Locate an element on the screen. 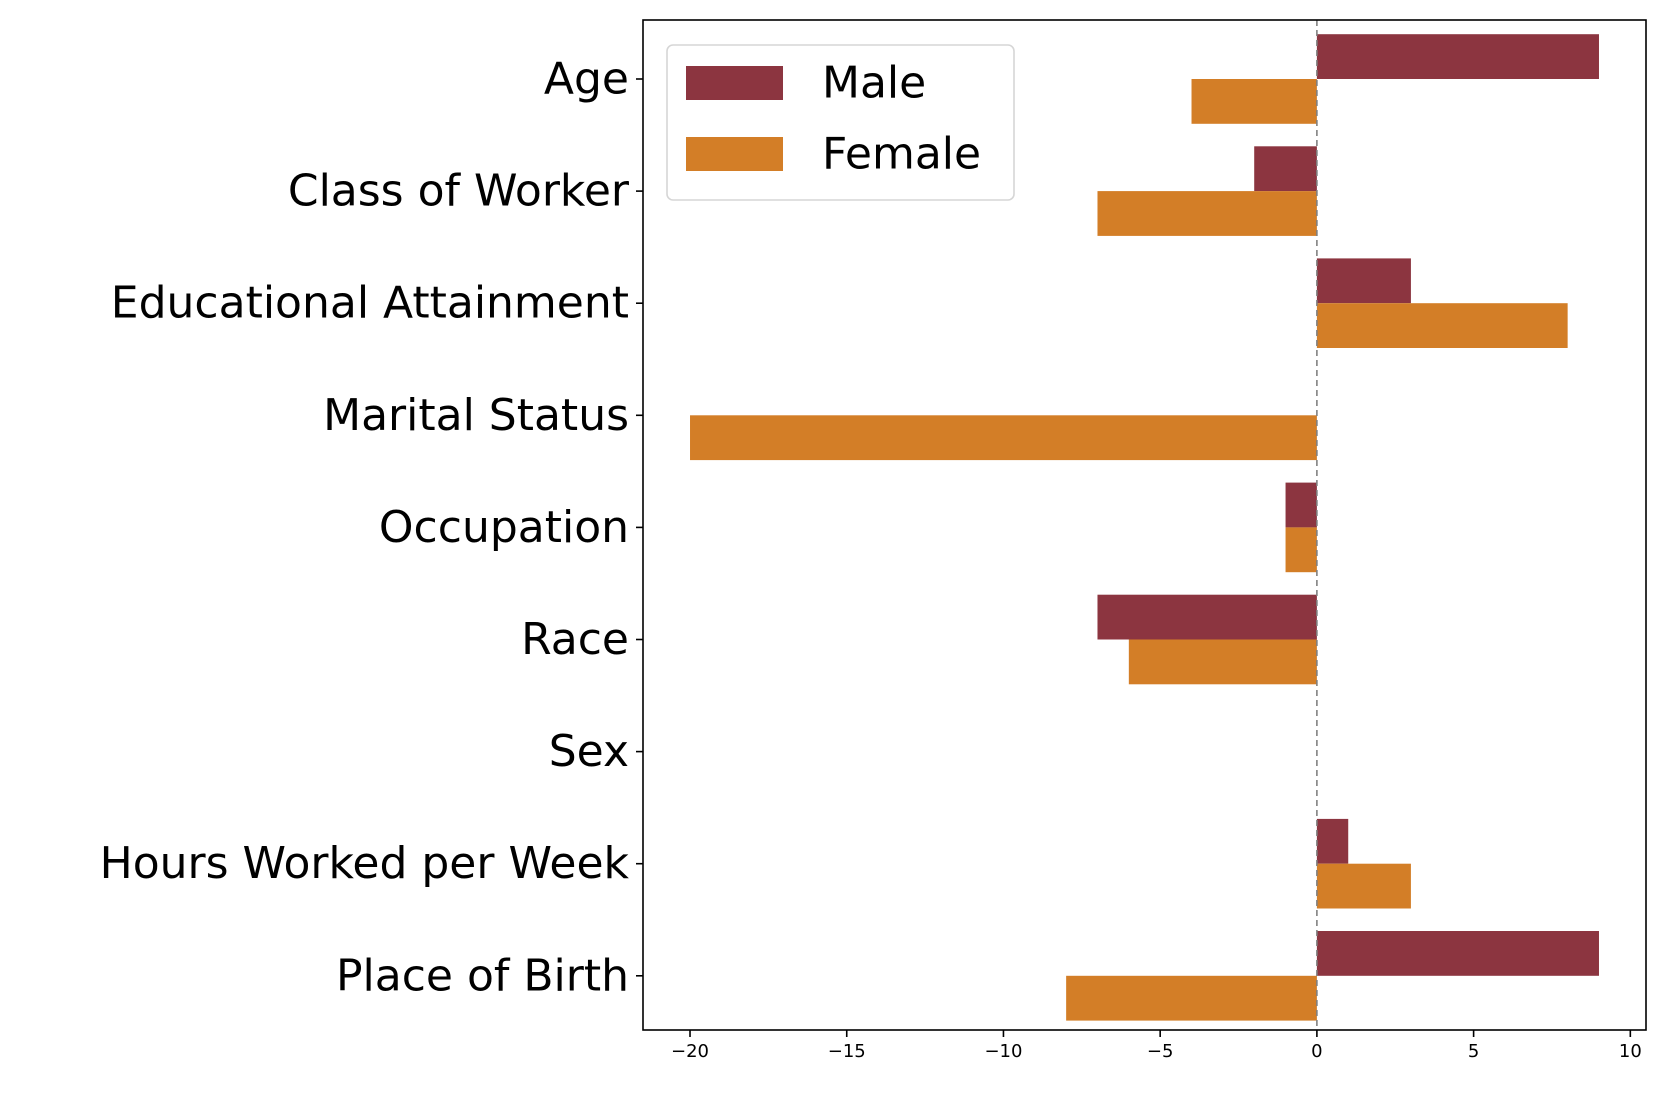 The height and width of the screenshot is (1107, 1661). x-tick-label-2: −10 is located at coordinates (1003, 1051).